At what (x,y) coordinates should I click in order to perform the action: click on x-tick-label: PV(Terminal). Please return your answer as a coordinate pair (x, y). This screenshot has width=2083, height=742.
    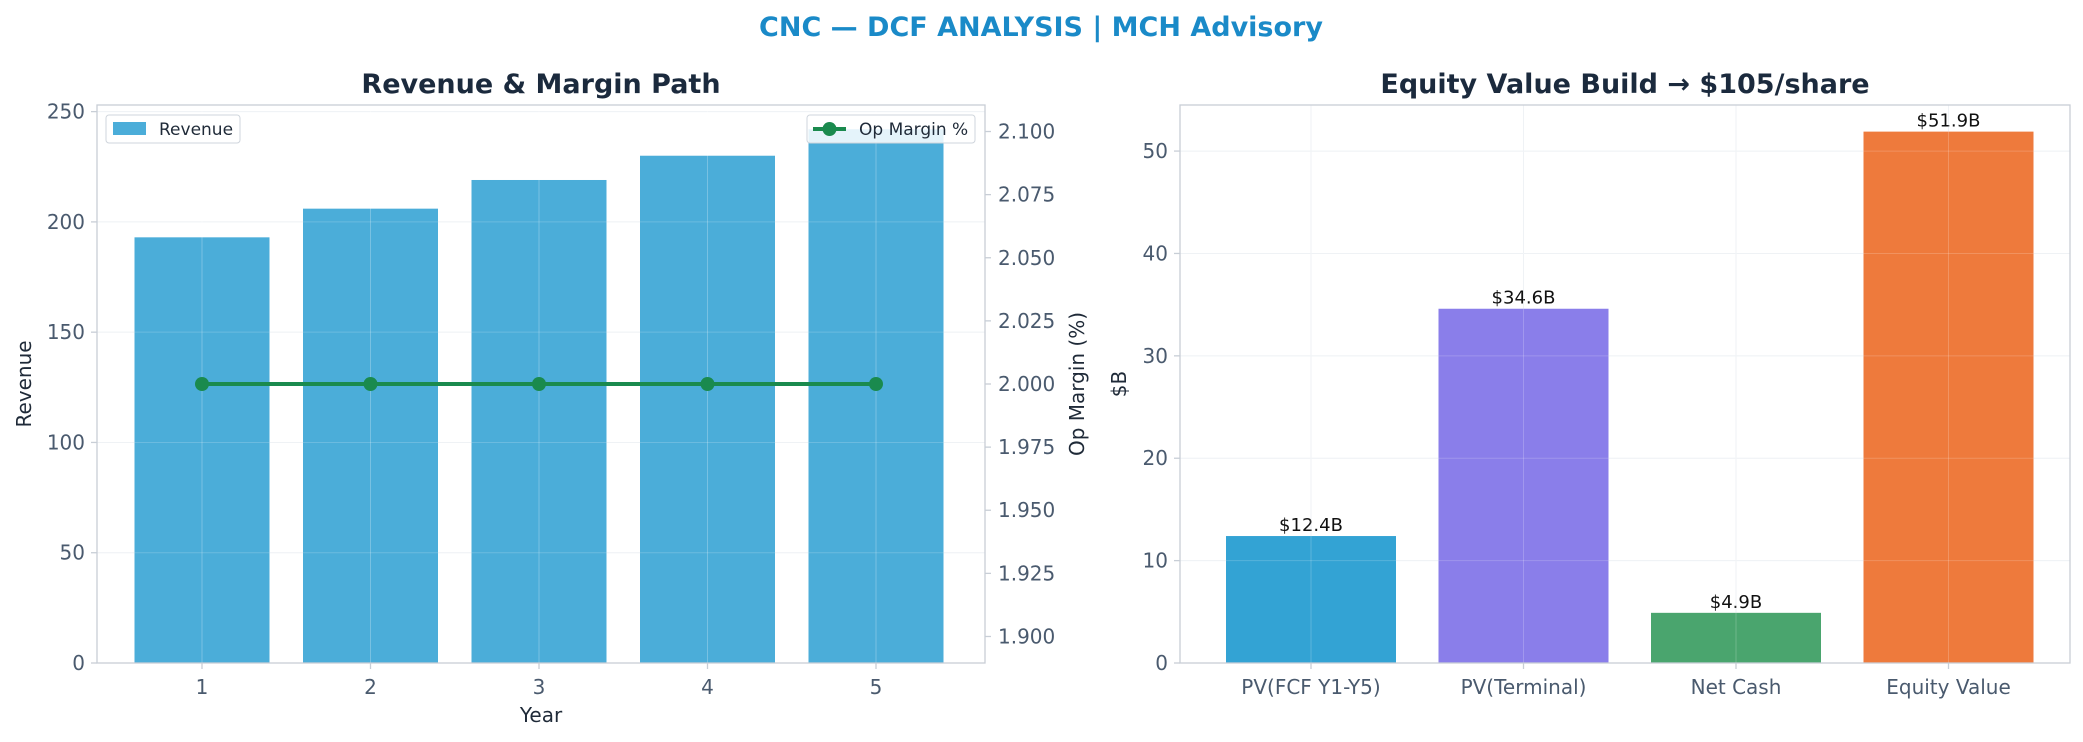
    Looking at the image, I should click on (1524, 687).